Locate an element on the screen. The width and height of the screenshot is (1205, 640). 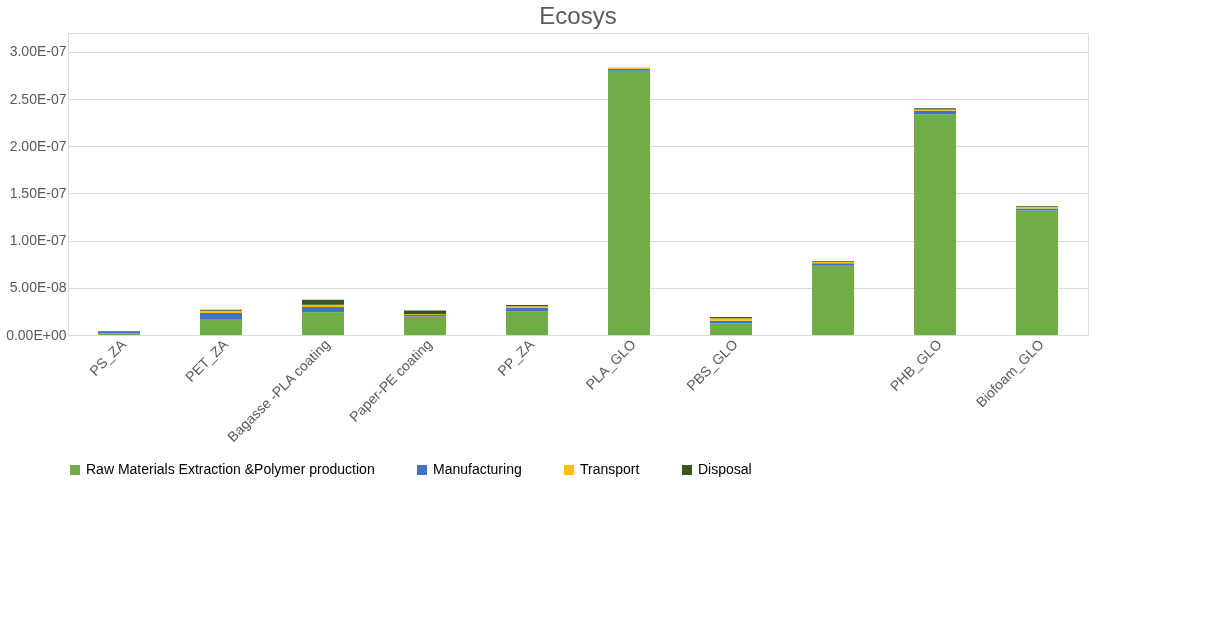
y-tick-label: 1.50E-07 is located at coordinates (38, 192).